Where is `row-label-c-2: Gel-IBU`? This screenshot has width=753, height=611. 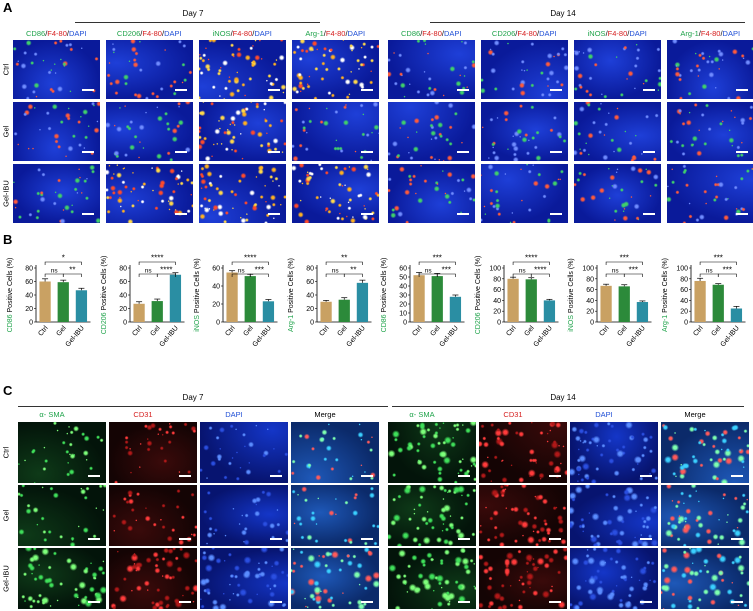 row-label-c-2: Gel-IBU is located at coordinates (6, 578).